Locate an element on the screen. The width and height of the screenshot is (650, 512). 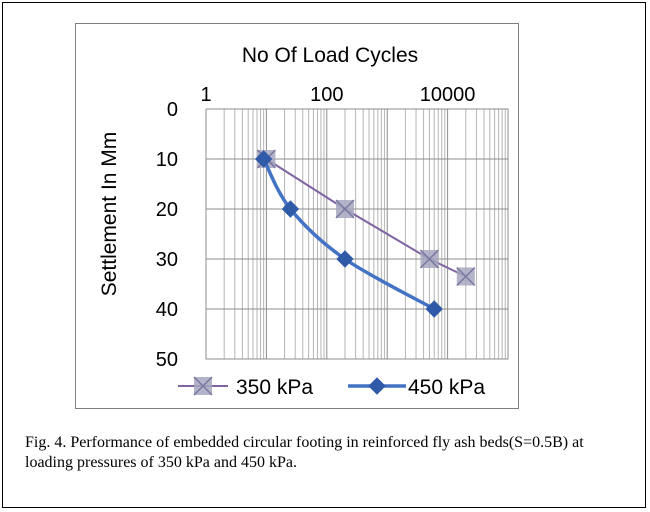
y-tick-label: 50 is located at coordinates (167, 360).